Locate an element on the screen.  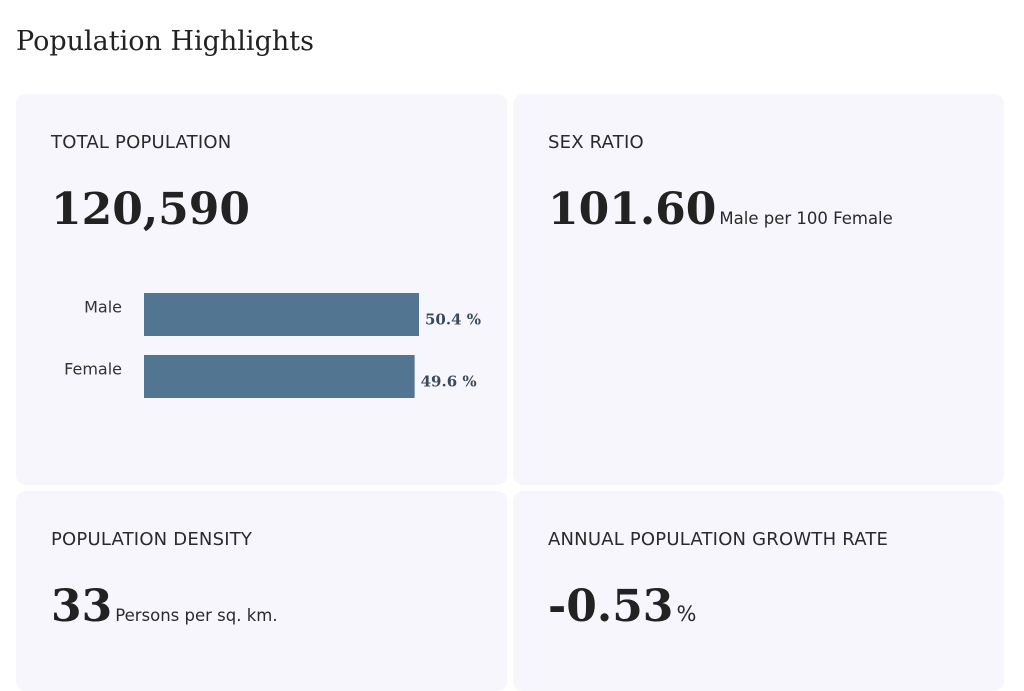
growth-rate-card: ANNUAL POPULATION GROWTH RATE -0.53 % is located at coordinates (758, 591).